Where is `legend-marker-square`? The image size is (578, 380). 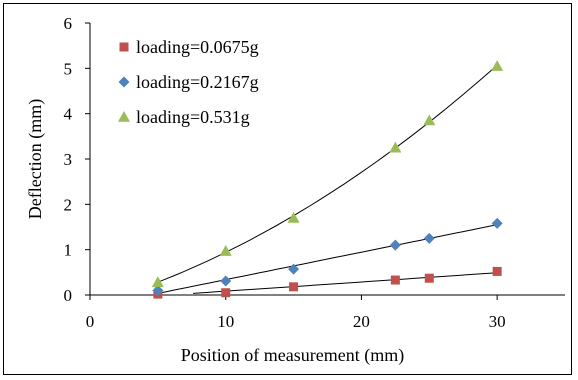 legend-marker-square is located at coordinates (124, 47).